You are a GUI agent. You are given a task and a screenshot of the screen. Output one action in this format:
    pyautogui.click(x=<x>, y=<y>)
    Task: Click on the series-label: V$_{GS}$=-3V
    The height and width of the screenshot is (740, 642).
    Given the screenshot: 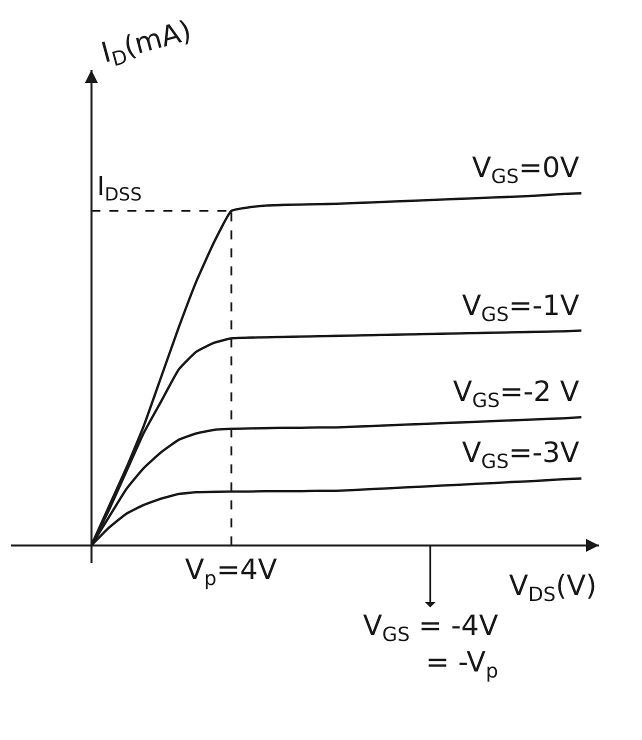 What is the action you would take?
    pyautogui.click(x=521, y=454)
    